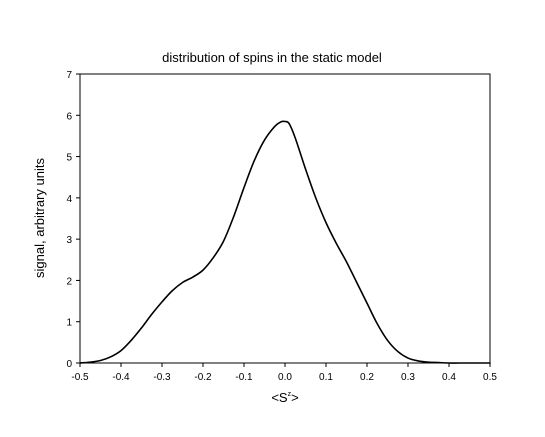 The height and width of the screenshot is (437, 545). What do you see at coordinates (69, 199) in the screenshot?
I see `y-tick-label: 4` at bounding box center [69, 199].